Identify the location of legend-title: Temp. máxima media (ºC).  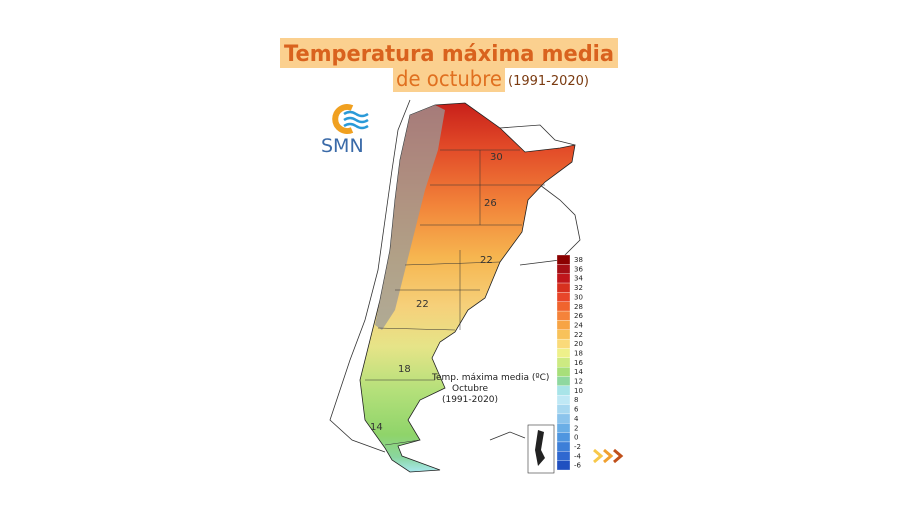
(490, 378).